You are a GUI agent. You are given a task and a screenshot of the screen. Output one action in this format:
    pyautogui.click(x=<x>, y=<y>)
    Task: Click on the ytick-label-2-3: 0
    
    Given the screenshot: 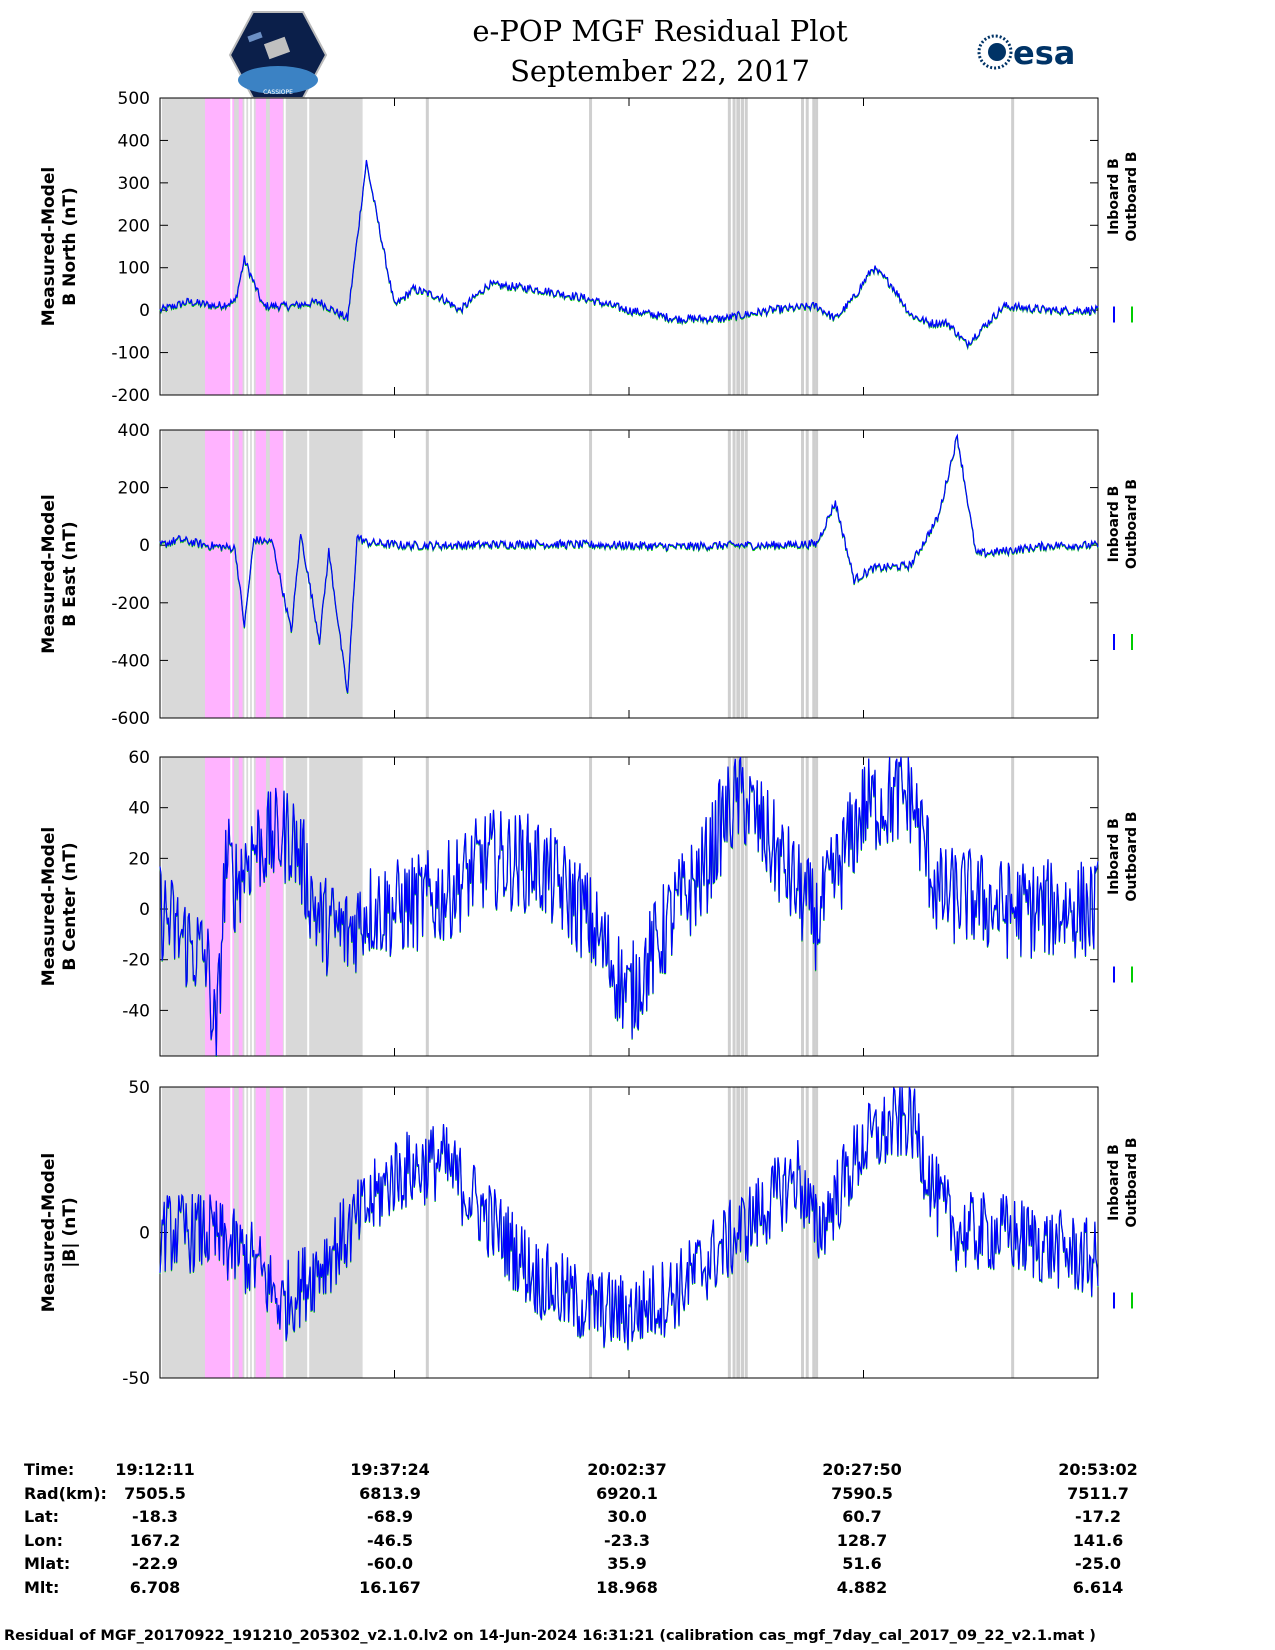 What is the action you would take?
    pyautogui.click(x=144, y=910)
    